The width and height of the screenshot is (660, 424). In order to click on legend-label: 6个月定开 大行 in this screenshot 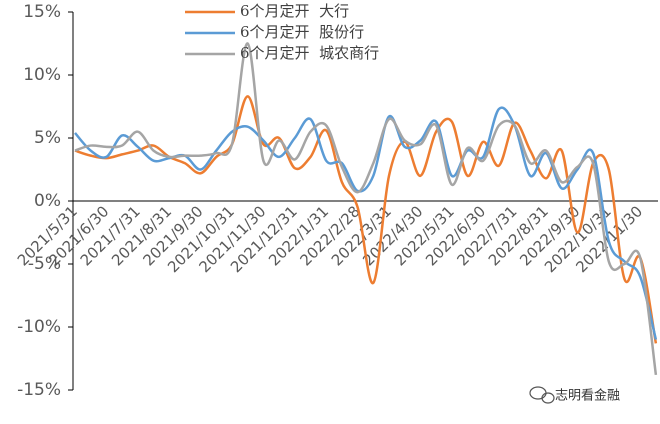, I will do `click(294, 11)`.